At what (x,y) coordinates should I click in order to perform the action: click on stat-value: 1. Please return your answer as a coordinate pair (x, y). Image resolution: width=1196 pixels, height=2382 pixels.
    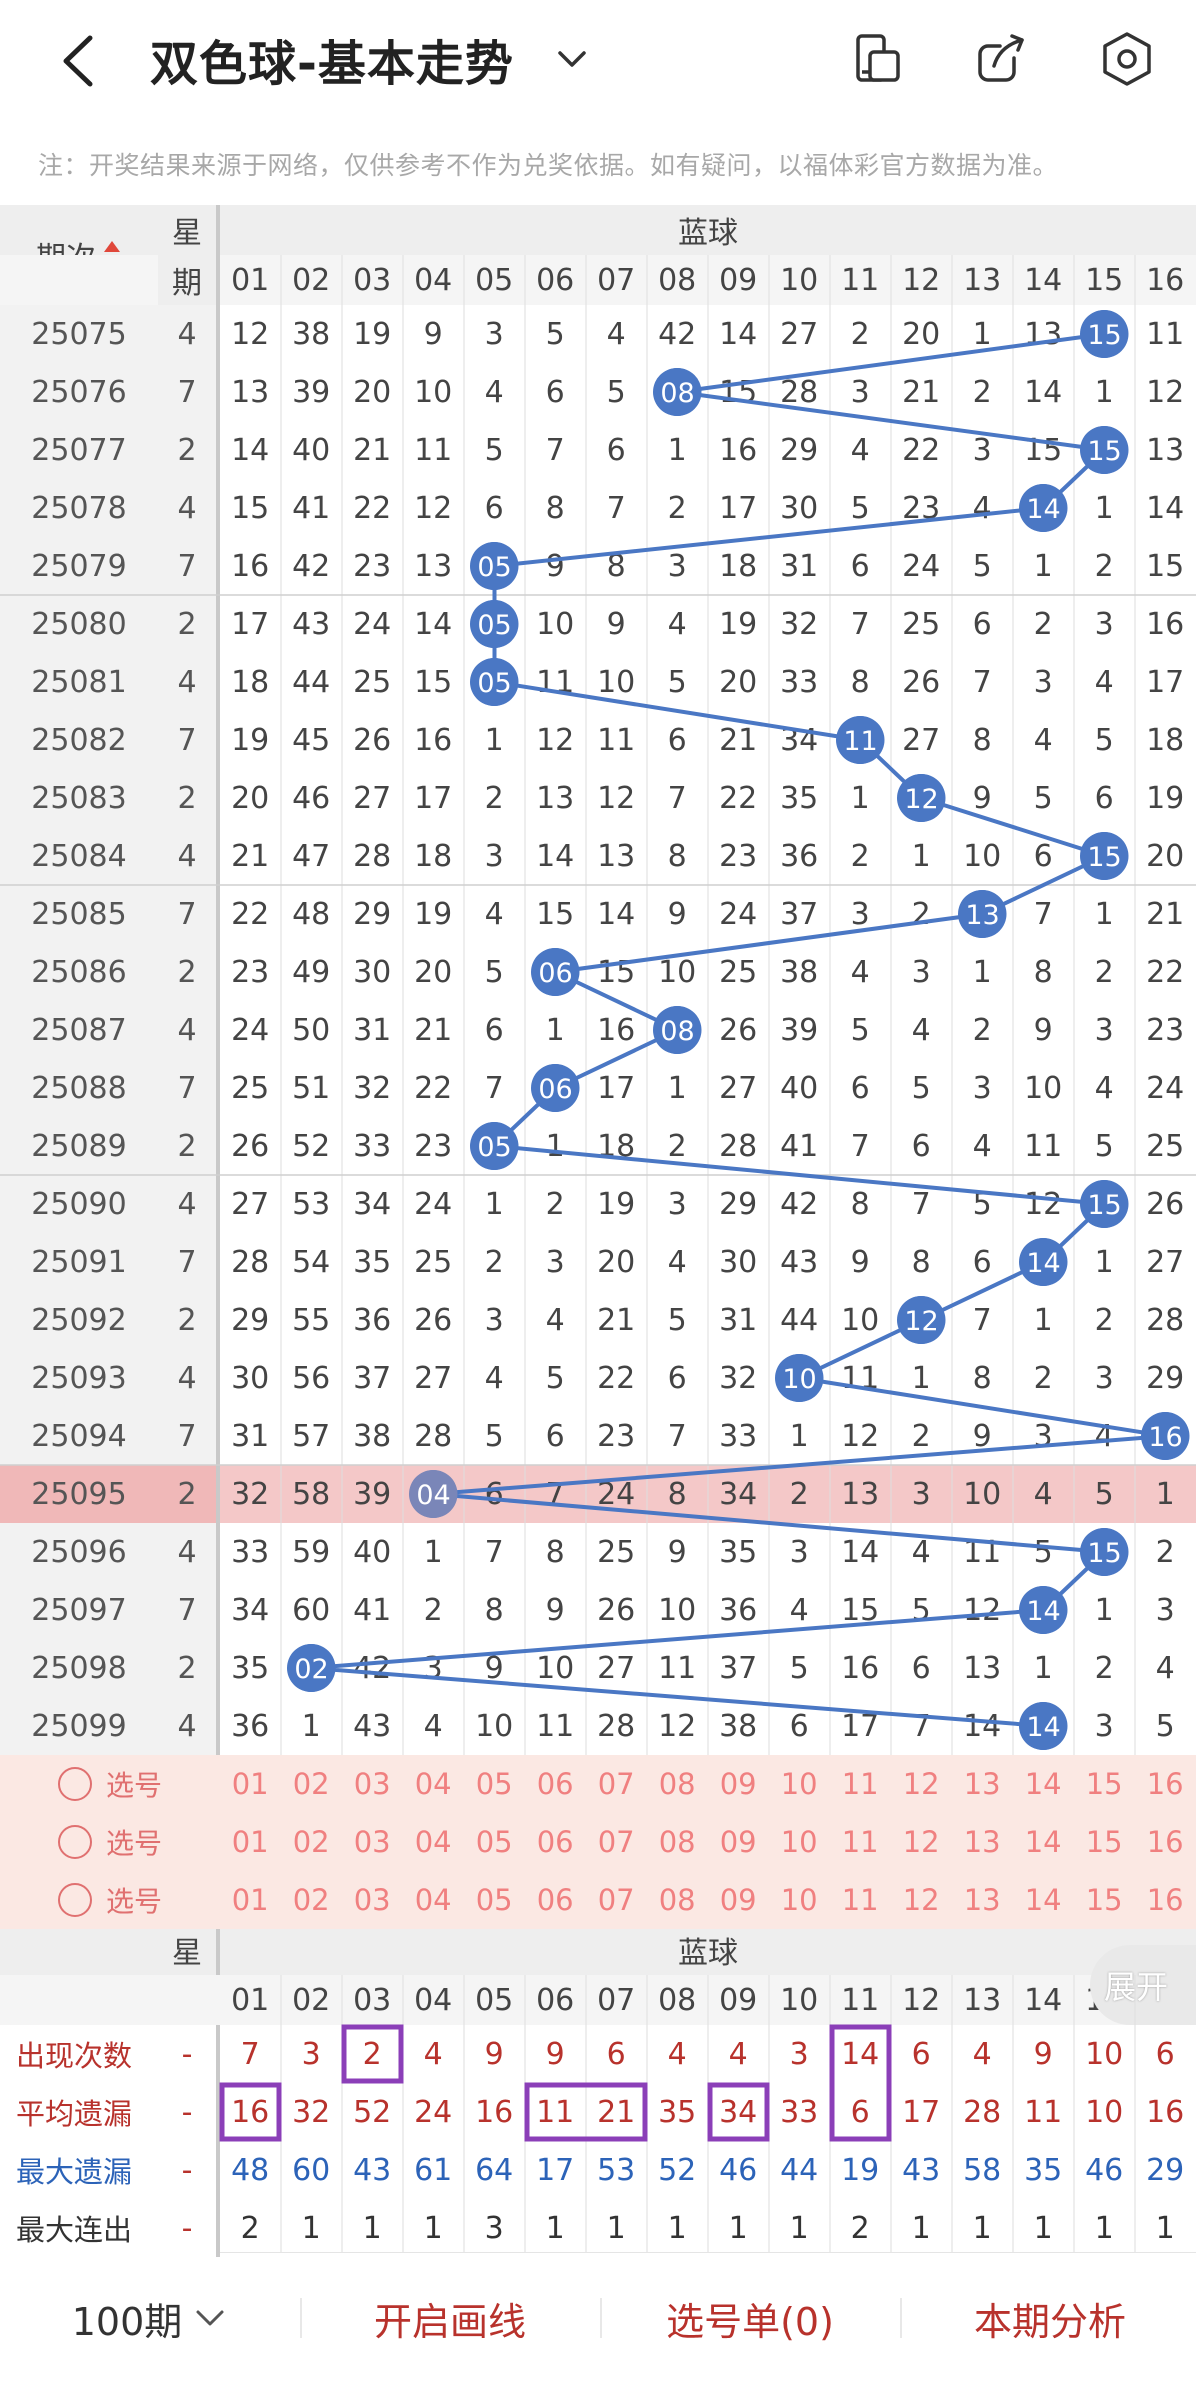
    Looking at the image, I should click on (799, 2228).